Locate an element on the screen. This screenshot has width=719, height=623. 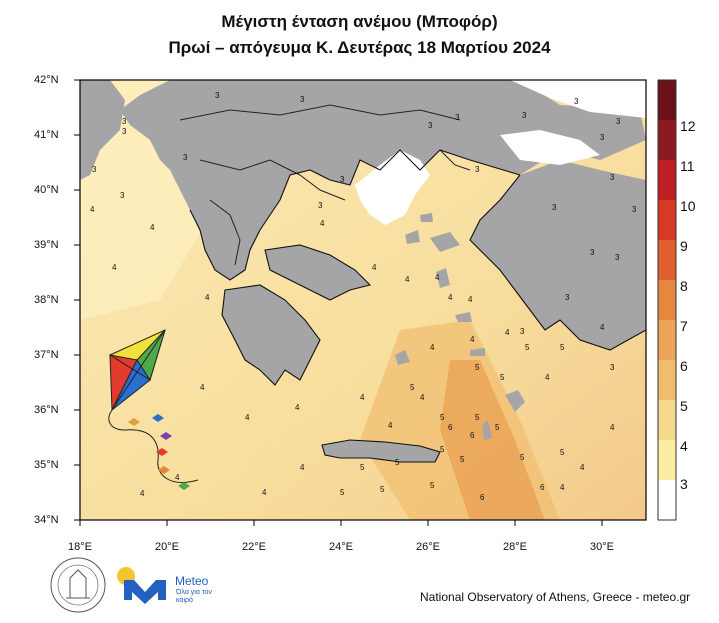
land-thasos is located at coordinates (426, 217).